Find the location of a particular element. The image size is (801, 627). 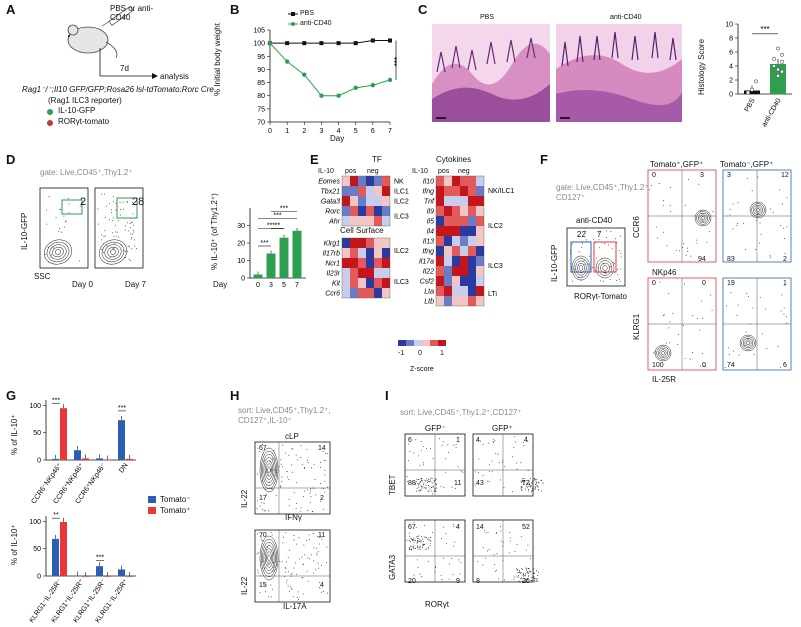

e-tf-group: NK is located at coordinates (399, 182).